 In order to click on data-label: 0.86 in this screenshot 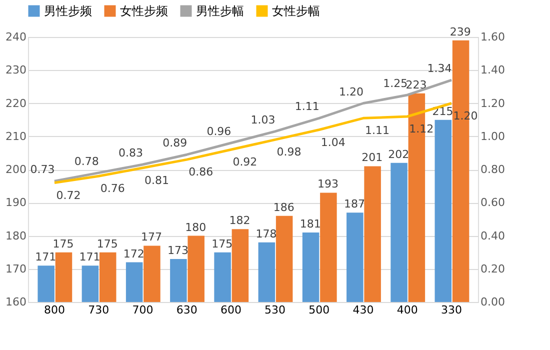, I will do `click(201, 172)`.